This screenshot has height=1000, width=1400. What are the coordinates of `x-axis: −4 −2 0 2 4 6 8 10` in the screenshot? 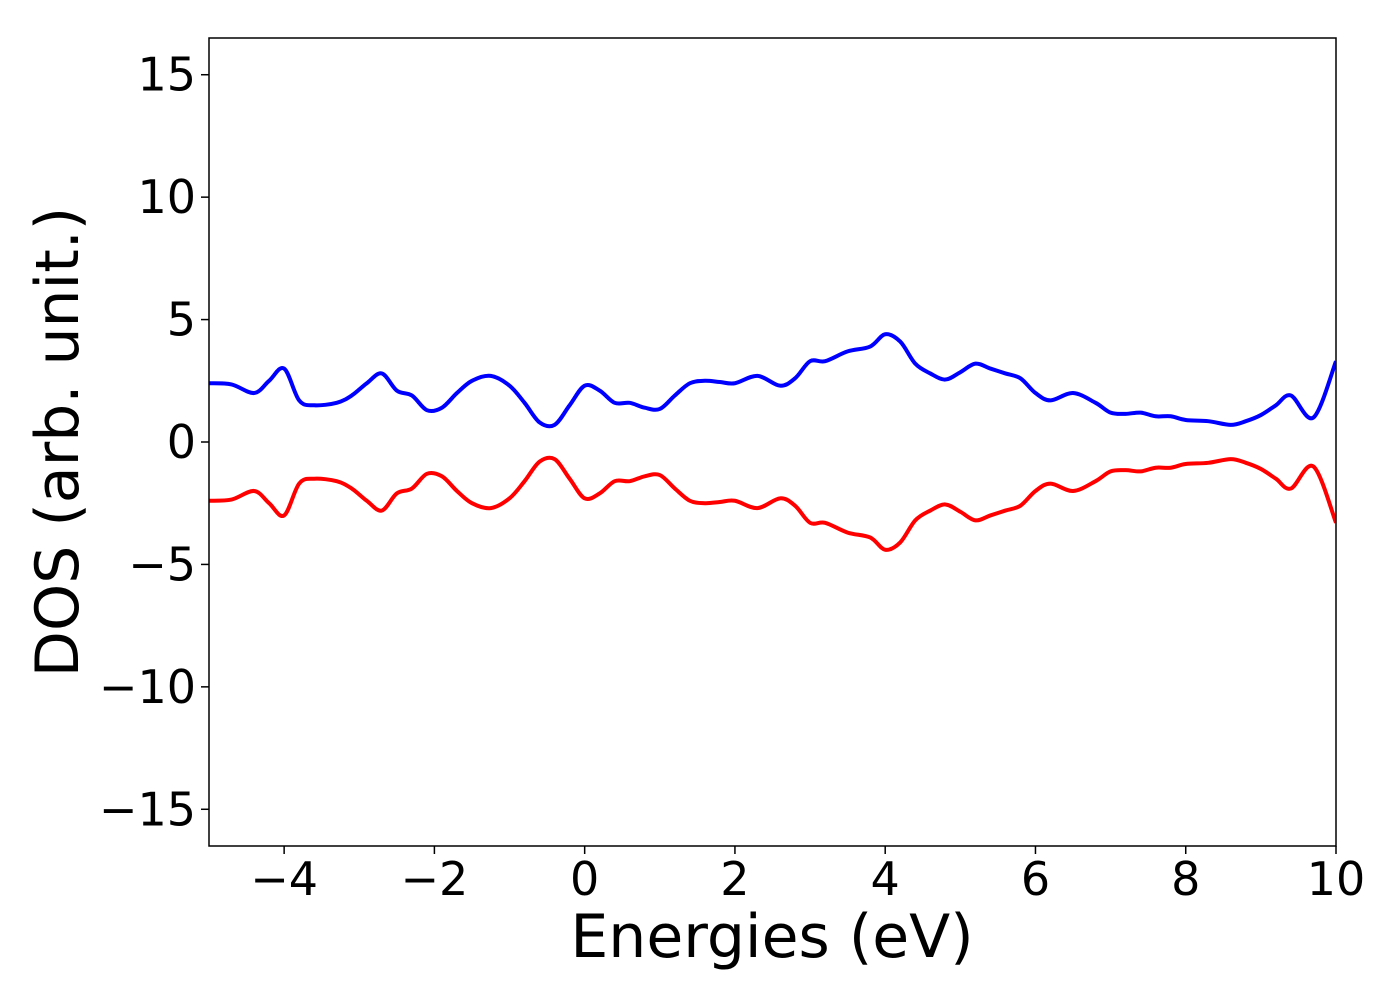 It's located at (807, 876).